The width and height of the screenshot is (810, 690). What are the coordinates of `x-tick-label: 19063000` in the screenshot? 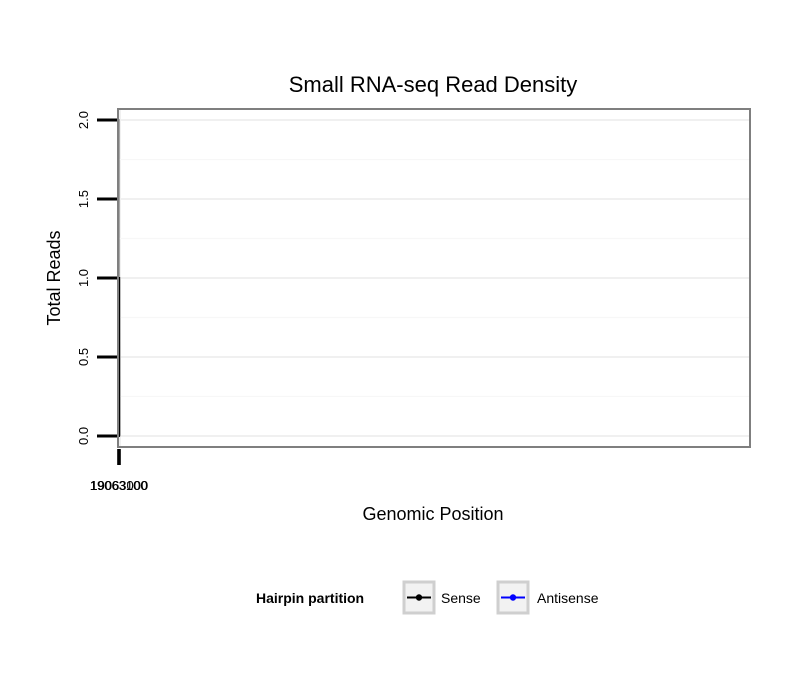 It's located at (119, 485).